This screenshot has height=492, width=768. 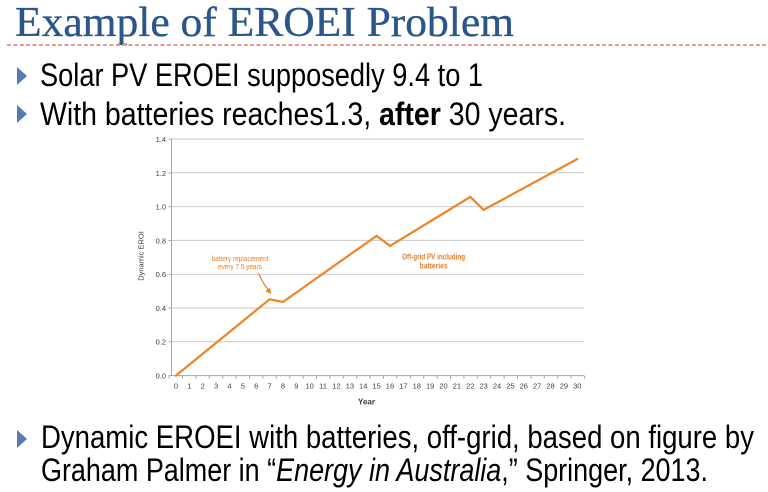 What do you see at coordinates (216, 385) in the screenshot?
I see `svg-text: 3` at bounding box center [216, 385].